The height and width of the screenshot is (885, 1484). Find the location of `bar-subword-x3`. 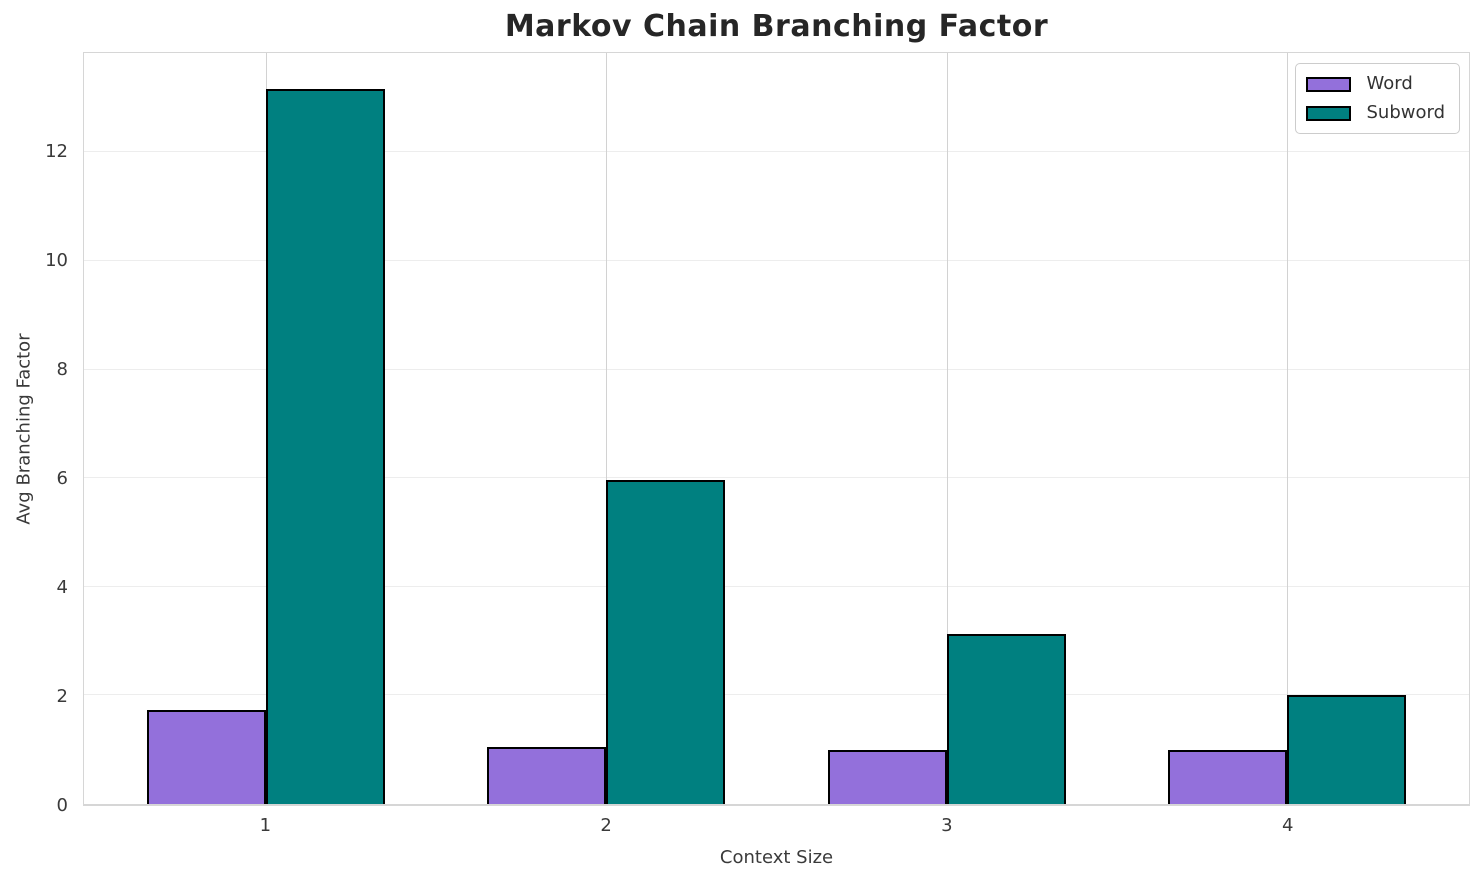

bar-subword-x3 is located at coordinates (1006, 718).